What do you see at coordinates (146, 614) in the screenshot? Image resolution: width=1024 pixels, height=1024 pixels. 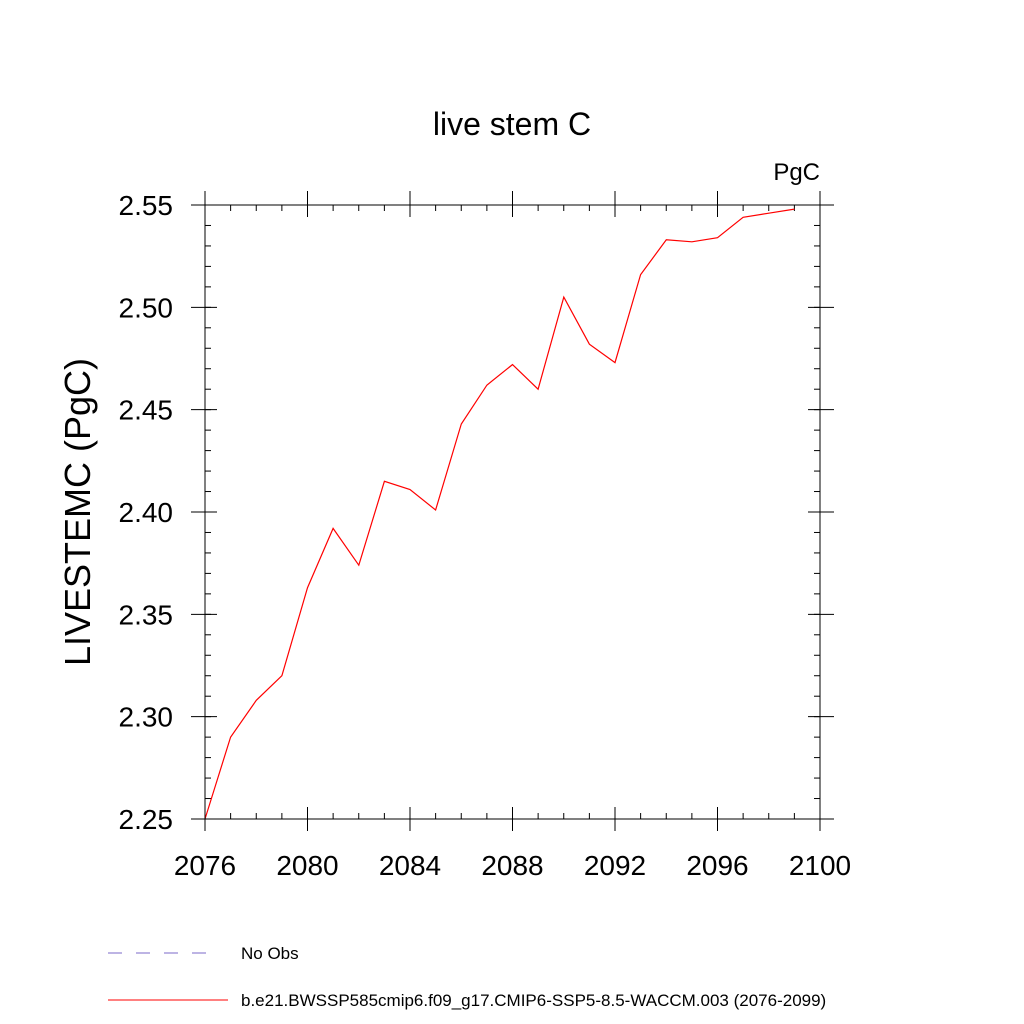 I see `y-tick-label: 2.35` at bounding box center [146, 614].